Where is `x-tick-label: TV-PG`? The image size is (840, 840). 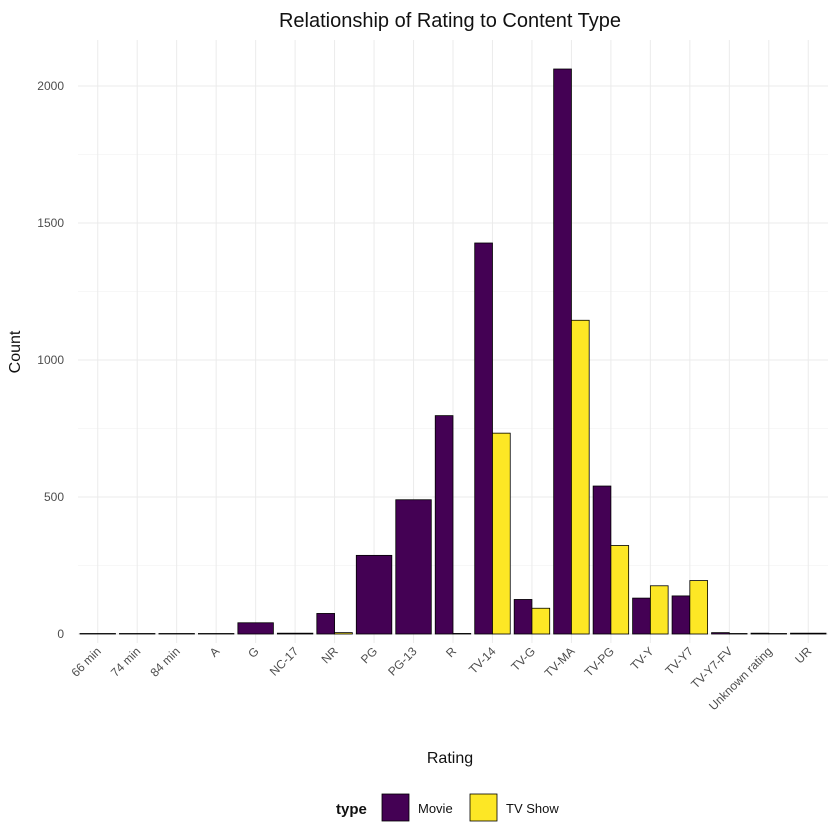 x-tick-label: TV-PG is located at coordinates (599, 661).